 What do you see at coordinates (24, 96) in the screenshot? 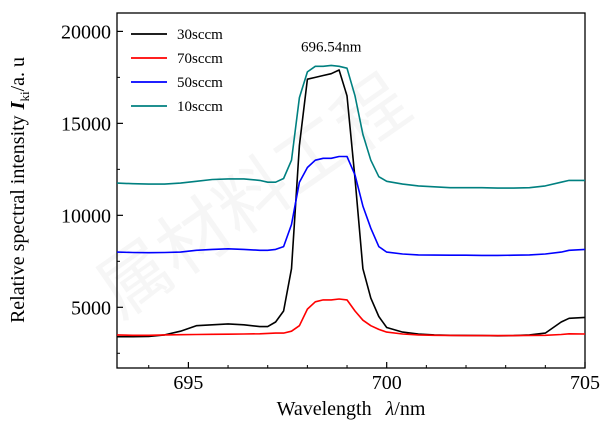
I see `y-axis-title-subscript: ki` at bounding box center [24, 96].